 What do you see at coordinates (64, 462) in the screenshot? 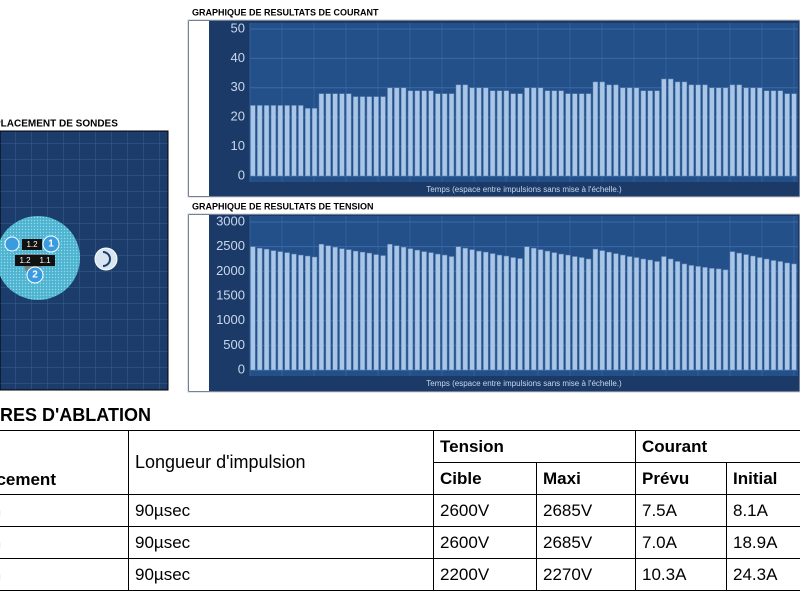
I see `header-cell: acement` at bounding box center [64, 462].